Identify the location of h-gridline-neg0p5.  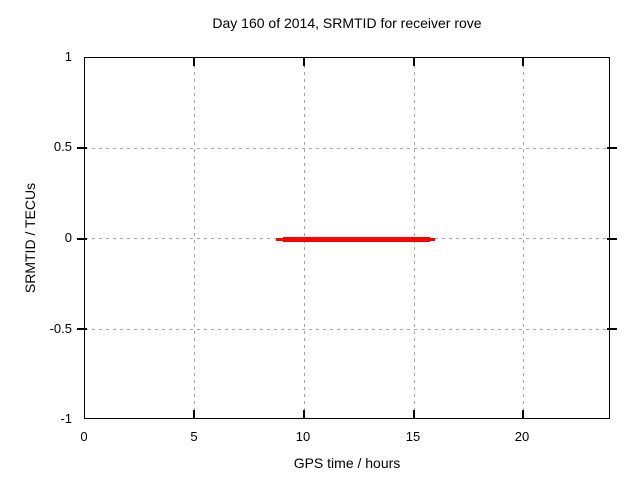
(347, 329).